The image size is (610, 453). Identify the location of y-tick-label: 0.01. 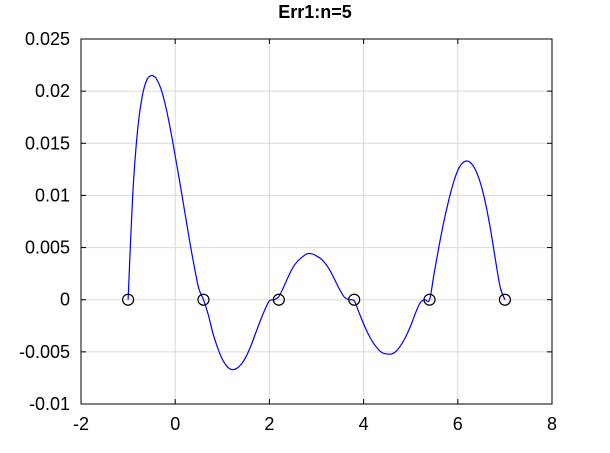
(52, 195).